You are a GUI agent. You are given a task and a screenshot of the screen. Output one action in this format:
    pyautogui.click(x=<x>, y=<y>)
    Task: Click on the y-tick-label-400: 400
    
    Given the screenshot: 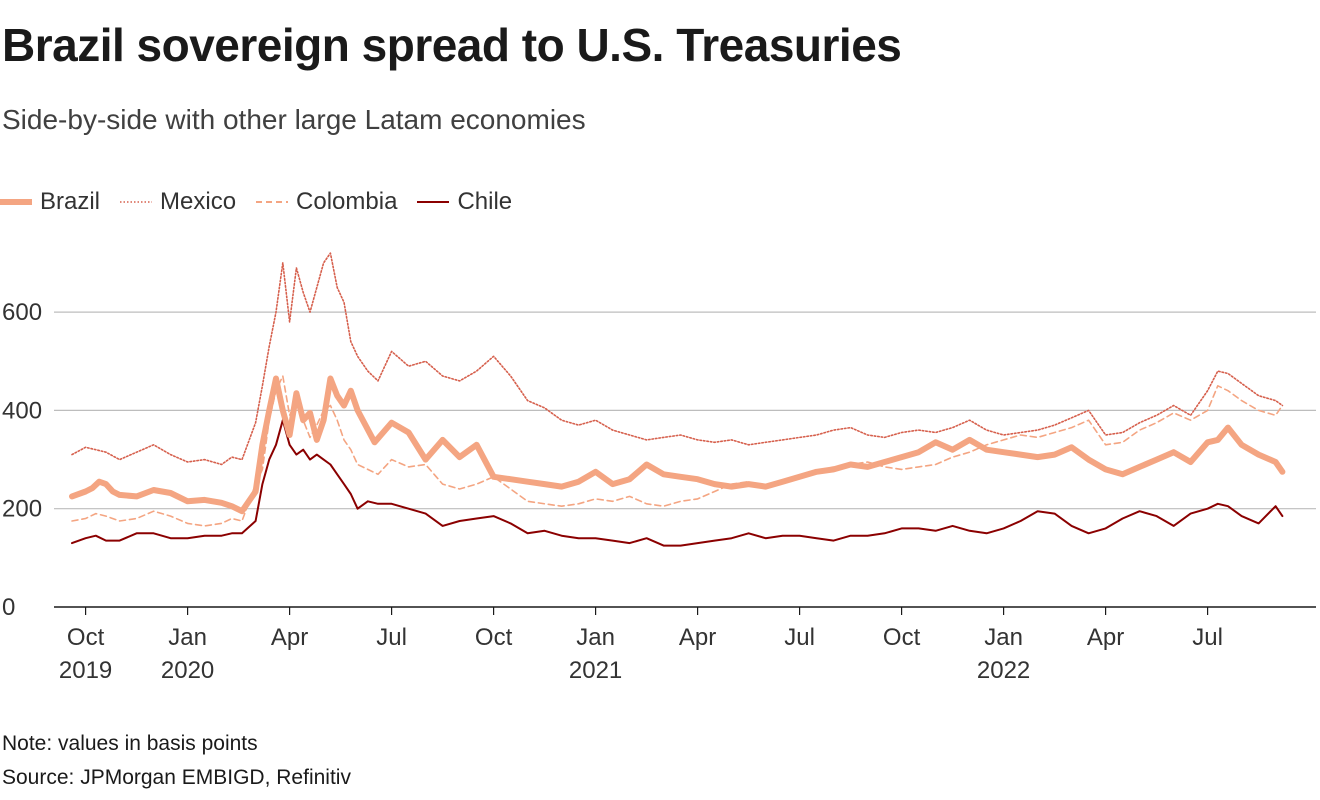 What is the action you would take?
    pyautogui.click(x=22, y=410)
    